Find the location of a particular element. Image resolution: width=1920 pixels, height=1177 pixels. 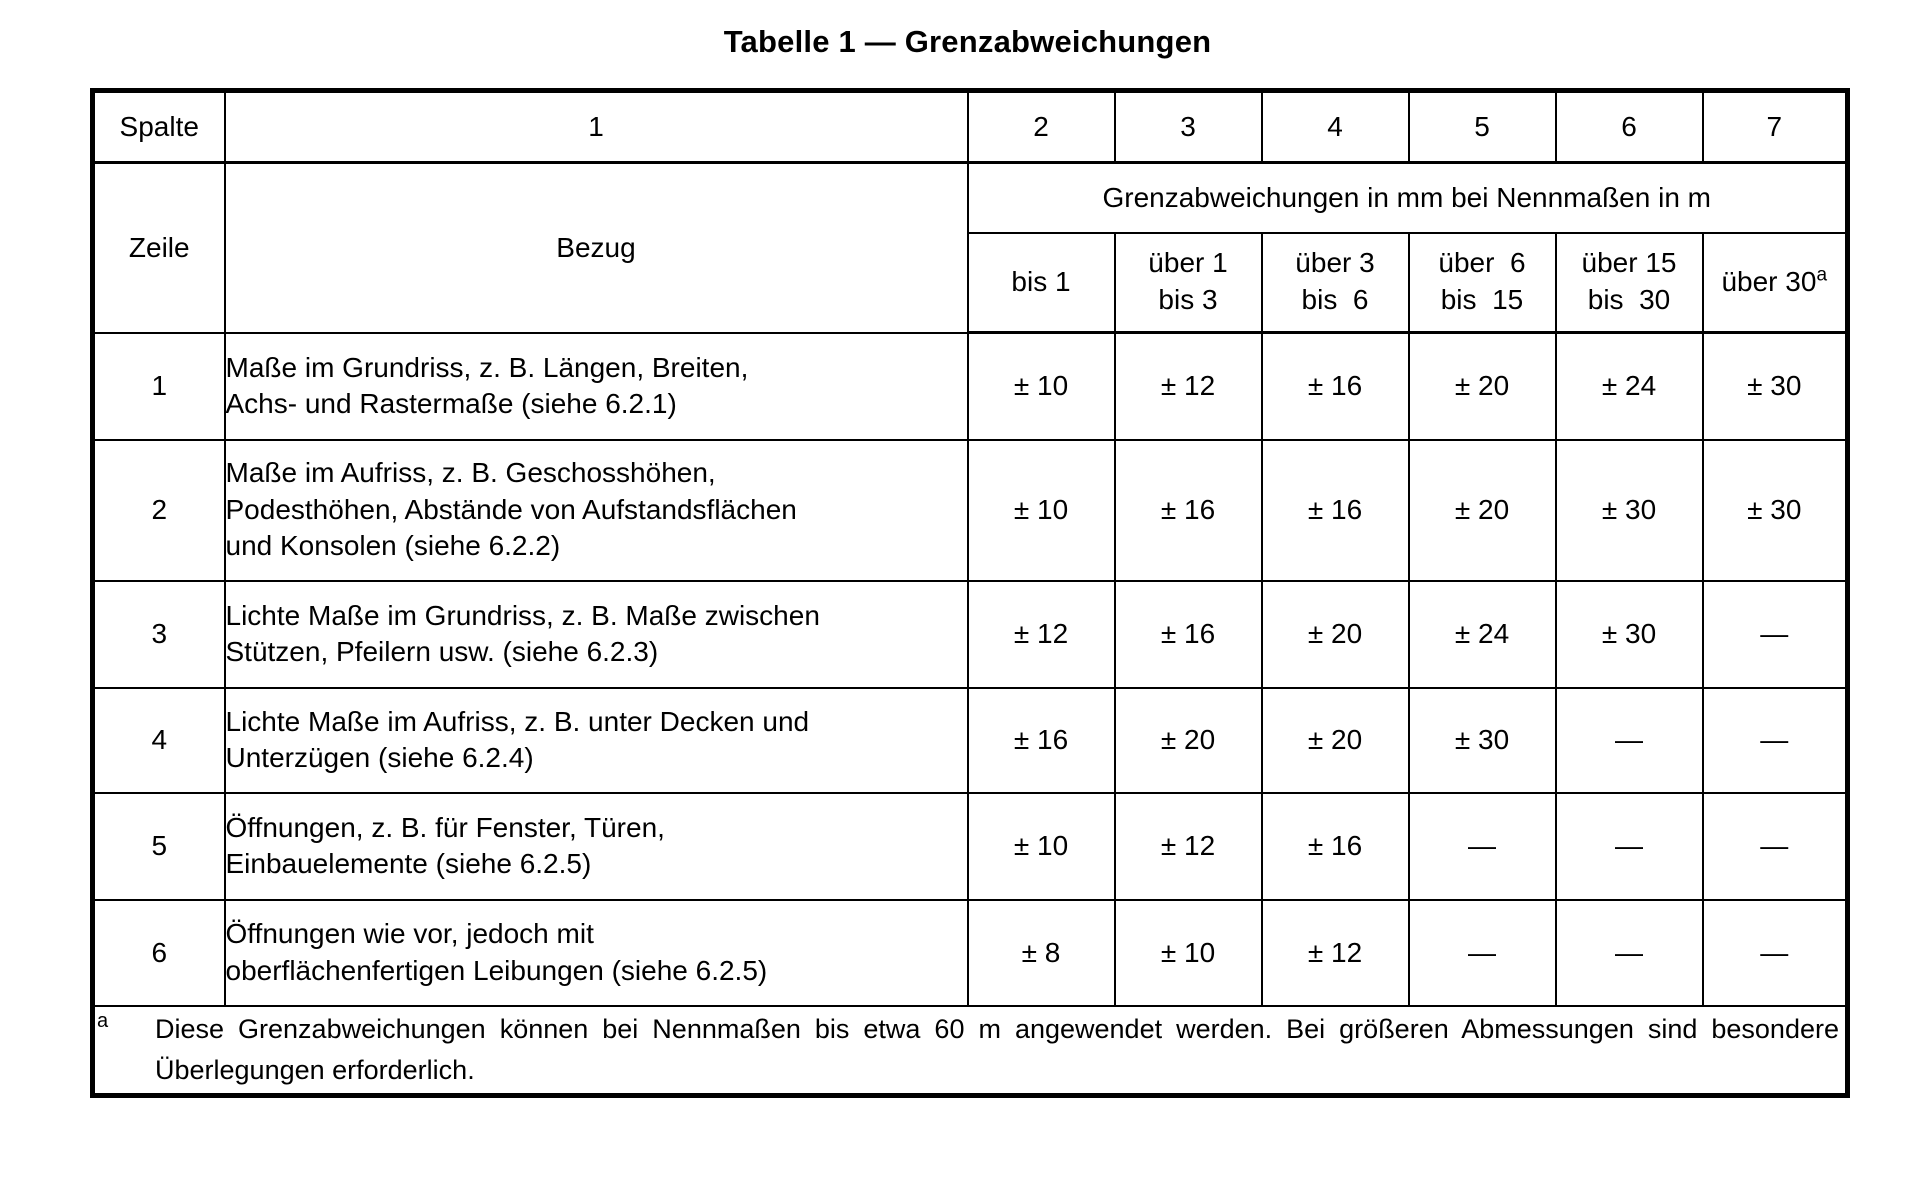

bezug-column-header: Bezug is located at coordinates (596, 247).